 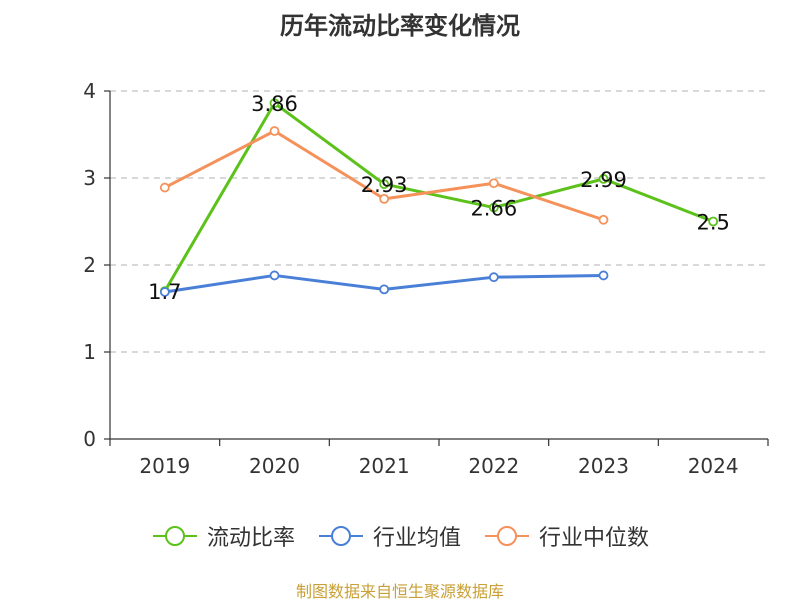 I want to click on source-note: 制图数据来自恒生聚源数据库, so click(x=399, y=591).